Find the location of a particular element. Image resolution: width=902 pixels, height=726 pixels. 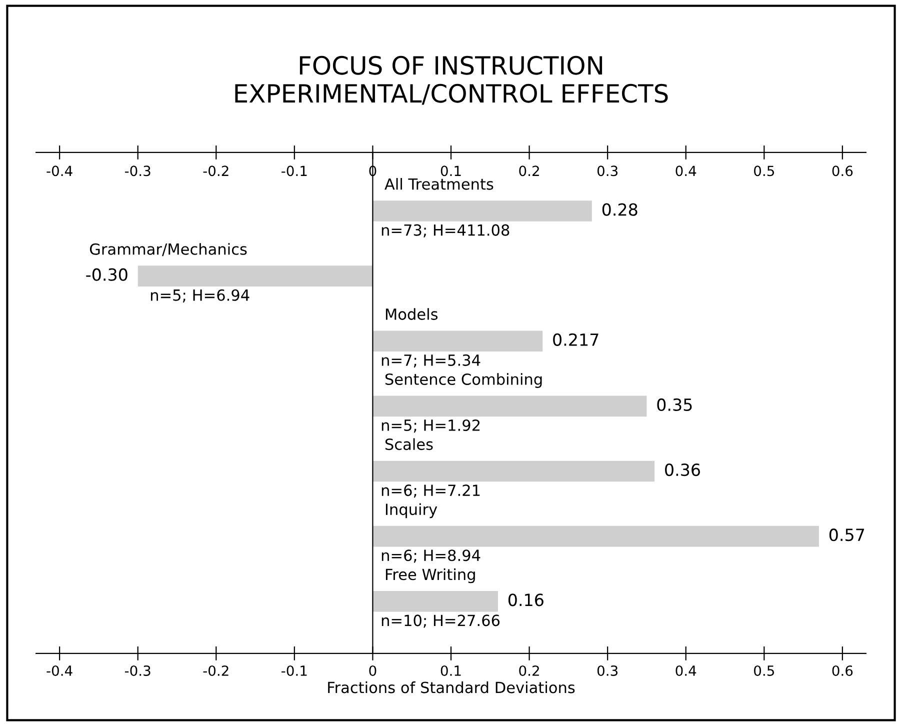

x2-tick-label: -0.4 is located at coordinates (59, 670).